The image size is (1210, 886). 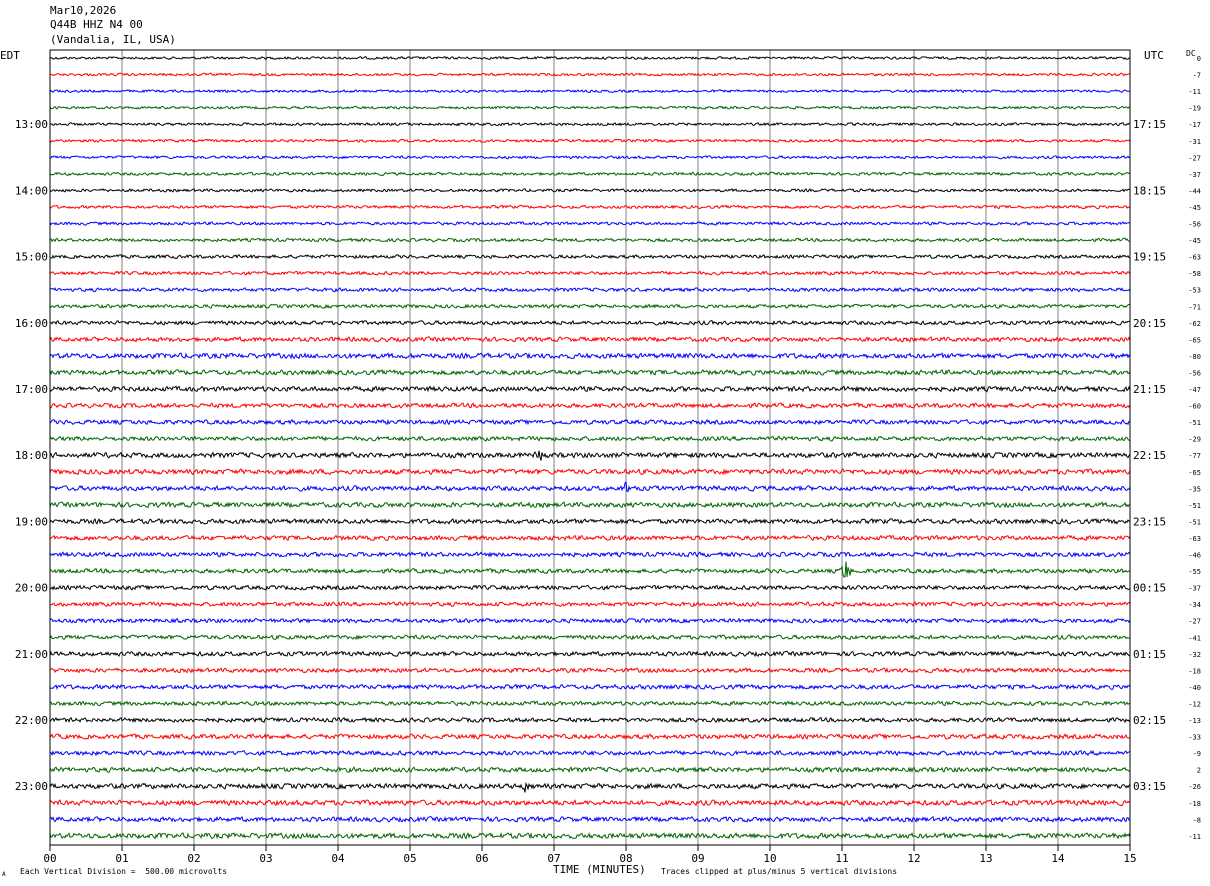 I want to click on x-tick-label: 09, so click(x=697, y=858).